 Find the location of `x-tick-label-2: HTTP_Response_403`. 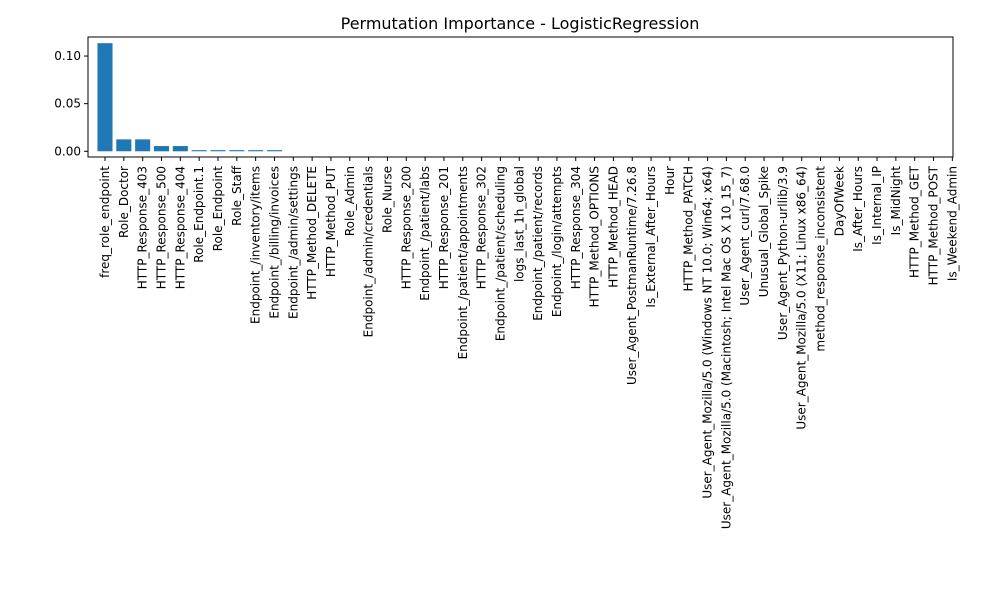

x-tick-label-2: HTTP_Response_403 is located at coordinates (143, 227).